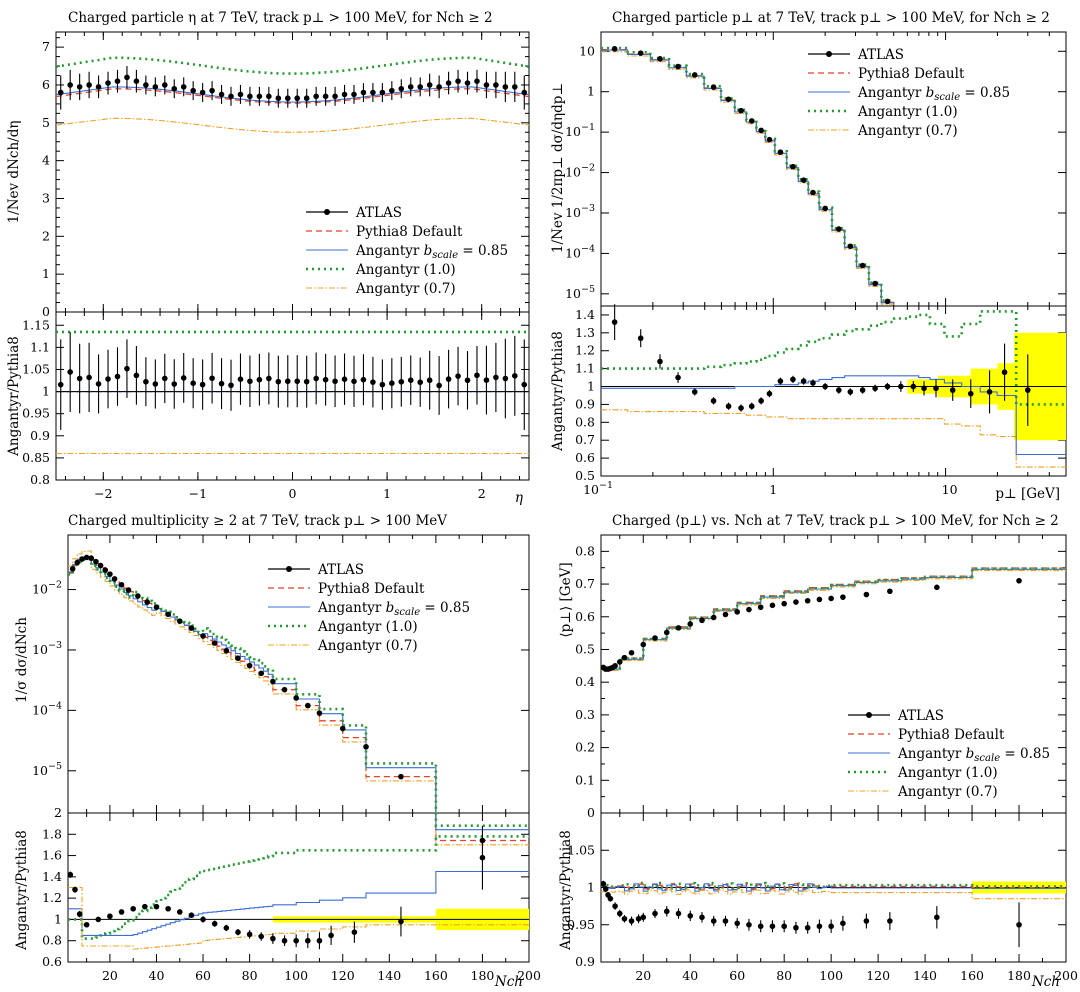 Image resolution: width=1080 pixels, height=992 pixels. Describe the element at coordinates (36, 324) in the screenshot. I see `eta-ratio-ytick-label: 1.15` at that location.